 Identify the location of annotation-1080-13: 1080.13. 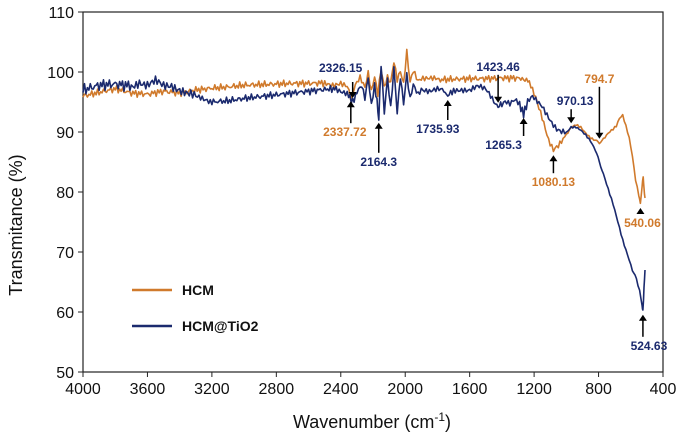
(554, 172).